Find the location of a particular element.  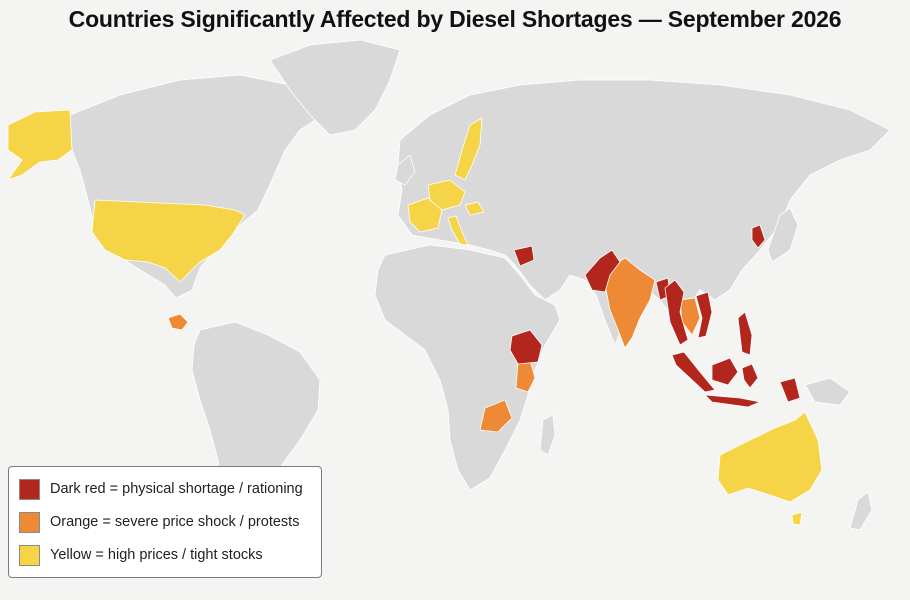

region-central-europe is located at coordinates (446, 195).